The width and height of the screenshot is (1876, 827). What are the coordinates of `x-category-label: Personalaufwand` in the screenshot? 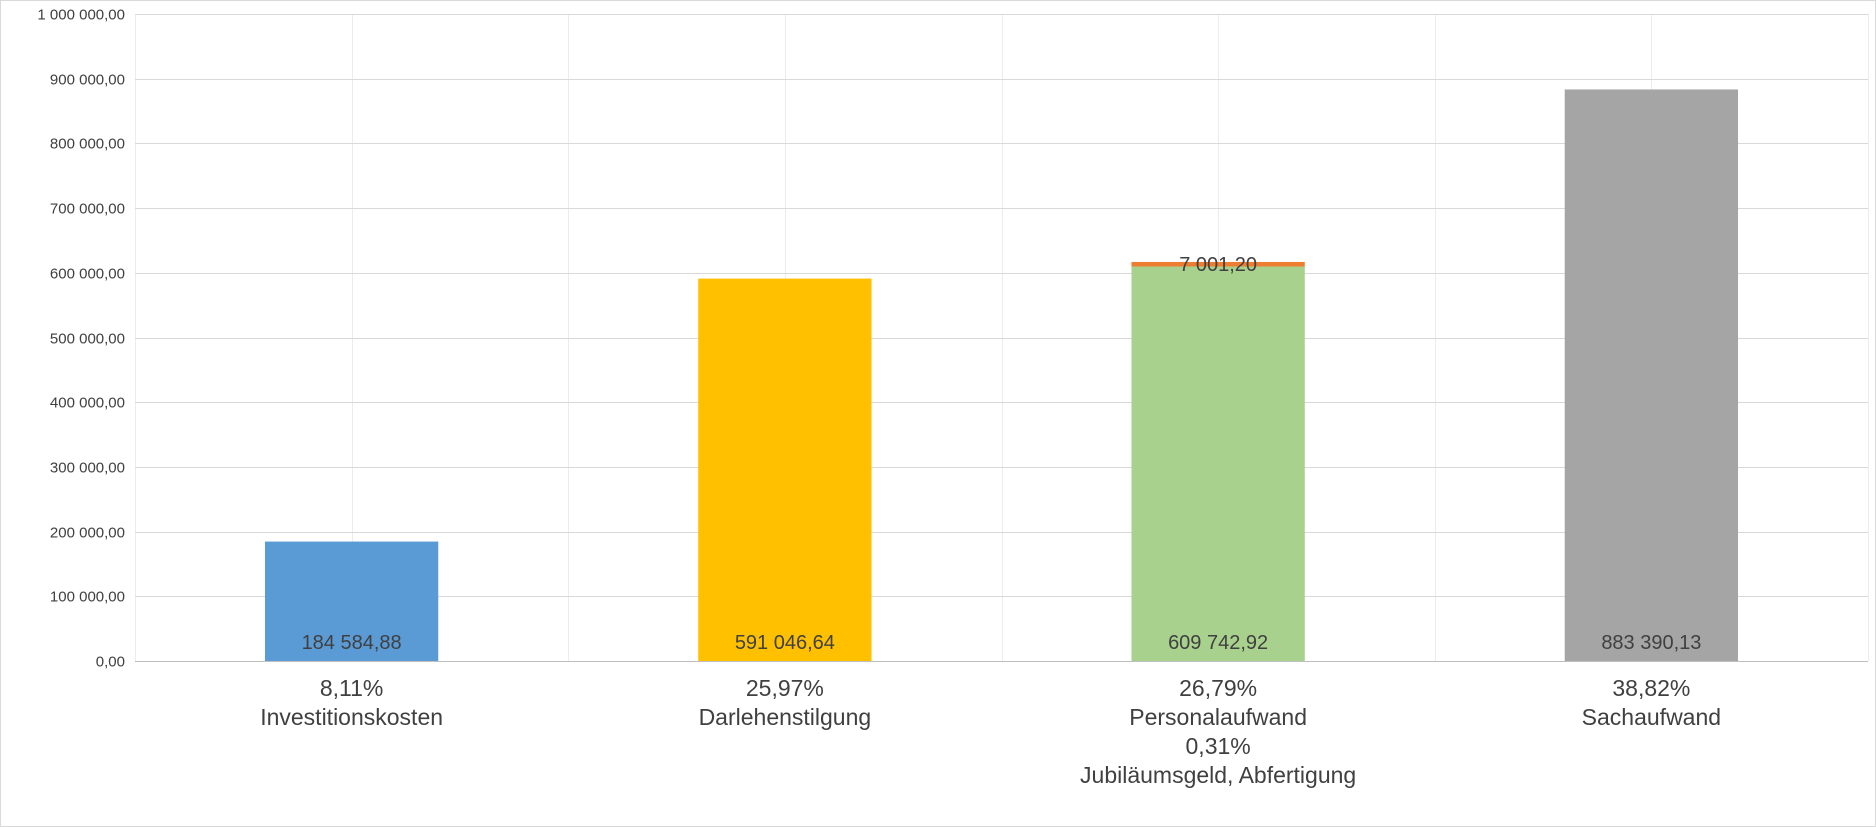 It's located at (1218, 717).